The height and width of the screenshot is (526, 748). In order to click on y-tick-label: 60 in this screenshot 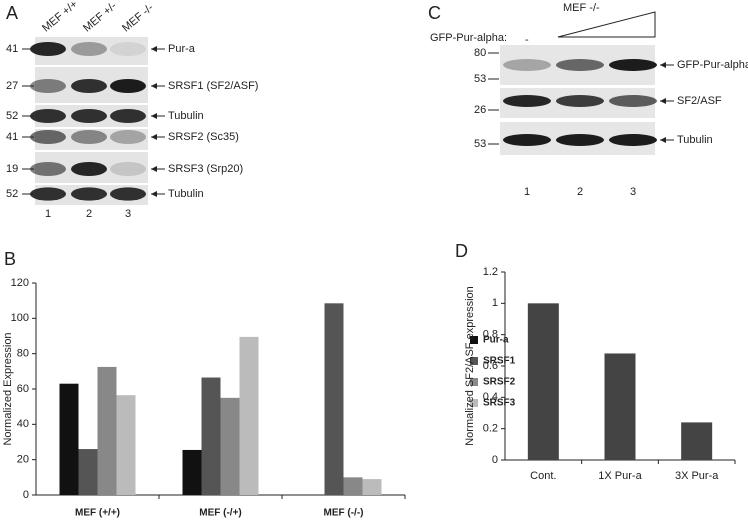, I will do `click(23, 389)`.